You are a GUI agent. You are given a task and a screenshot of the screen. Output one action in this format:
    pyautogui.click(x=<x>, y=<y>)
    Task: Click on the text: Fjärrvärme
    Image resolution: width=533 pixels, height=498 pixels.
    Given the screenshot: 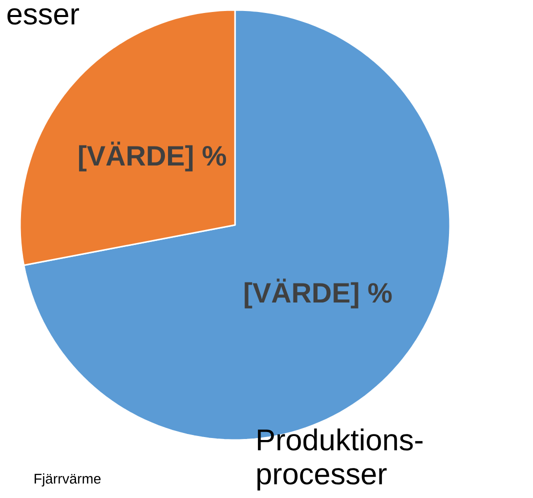 What is the action you would take?
    pyautogui.click(x=67, y=479)
    